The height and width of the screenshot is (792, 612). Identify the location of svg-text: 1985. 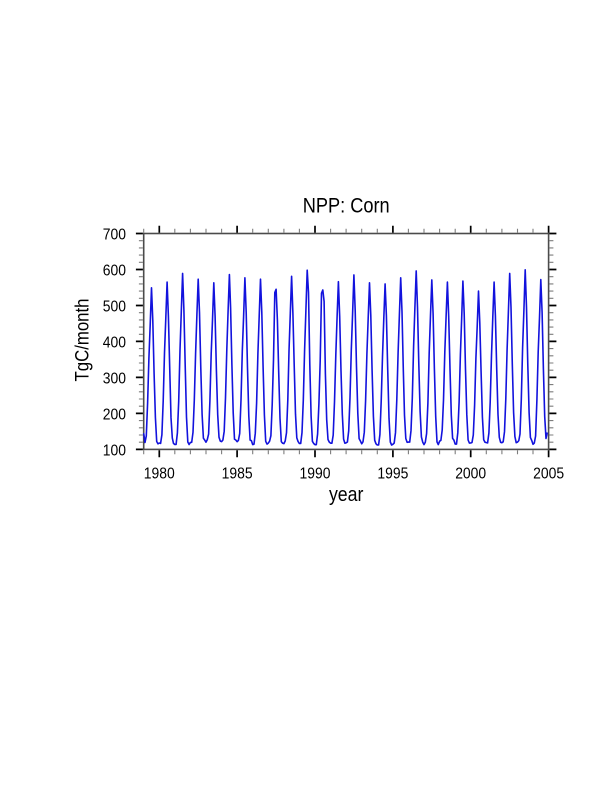
(237, 474).